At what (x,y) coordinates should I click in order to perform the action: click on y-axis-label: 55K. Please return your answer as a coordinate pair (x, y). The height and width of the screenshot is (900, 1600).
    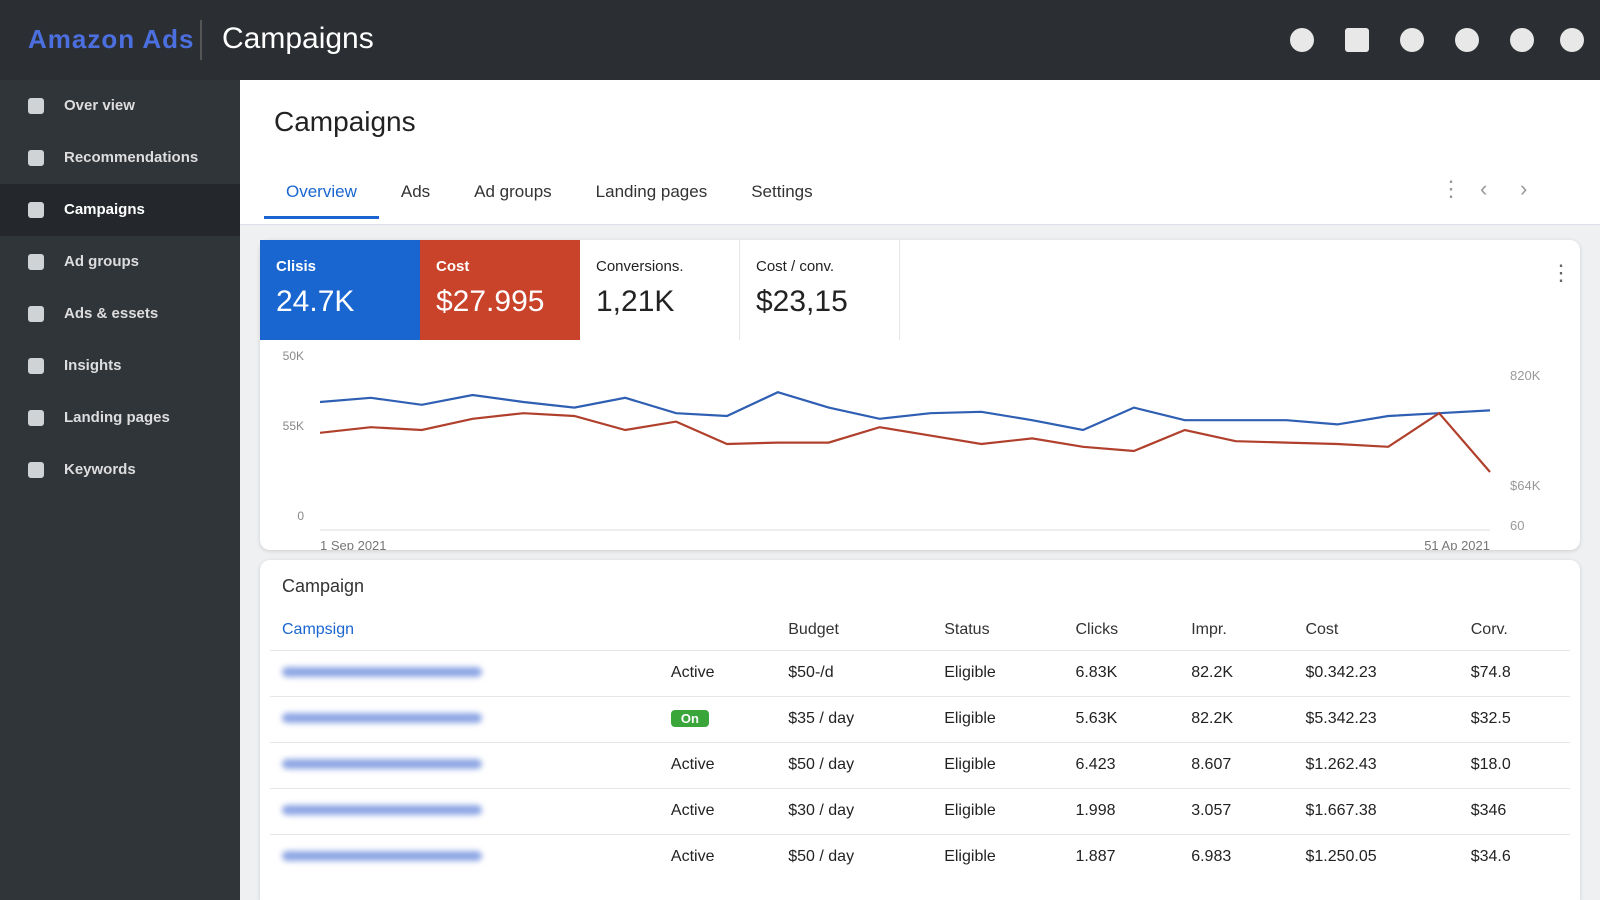
    Looking at the image, I should click on (293, 426).